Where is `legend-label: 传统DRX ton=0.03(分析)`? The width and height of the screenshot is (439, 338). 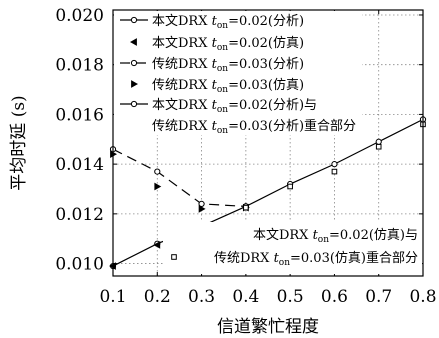 legend-label: 传统DRX ton=0.03(分析) is located at coordinates (228, 65).